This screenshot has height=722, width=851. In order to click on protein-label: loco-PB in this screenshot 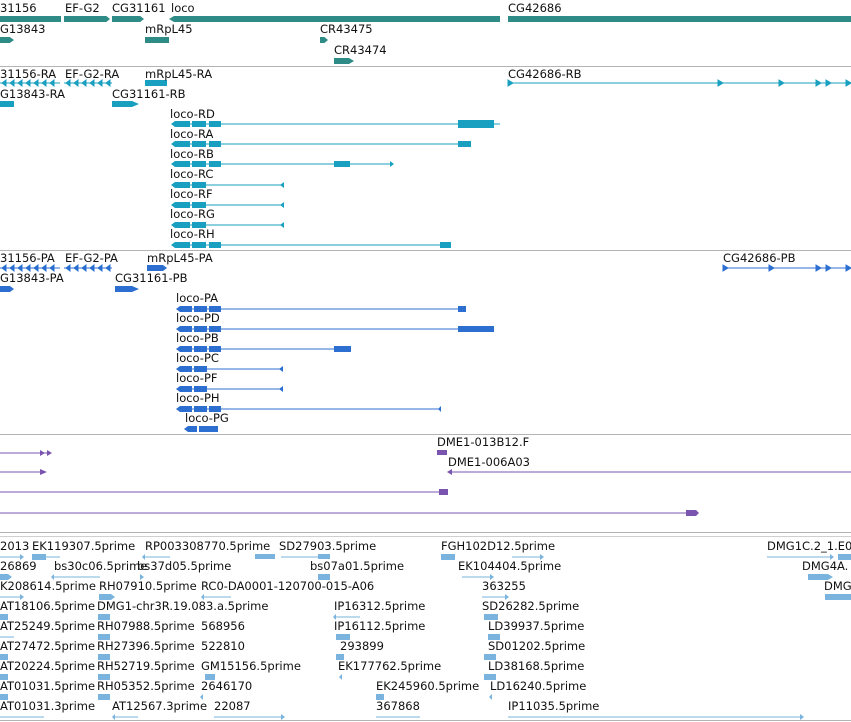, I will do `click(197, 338)`.